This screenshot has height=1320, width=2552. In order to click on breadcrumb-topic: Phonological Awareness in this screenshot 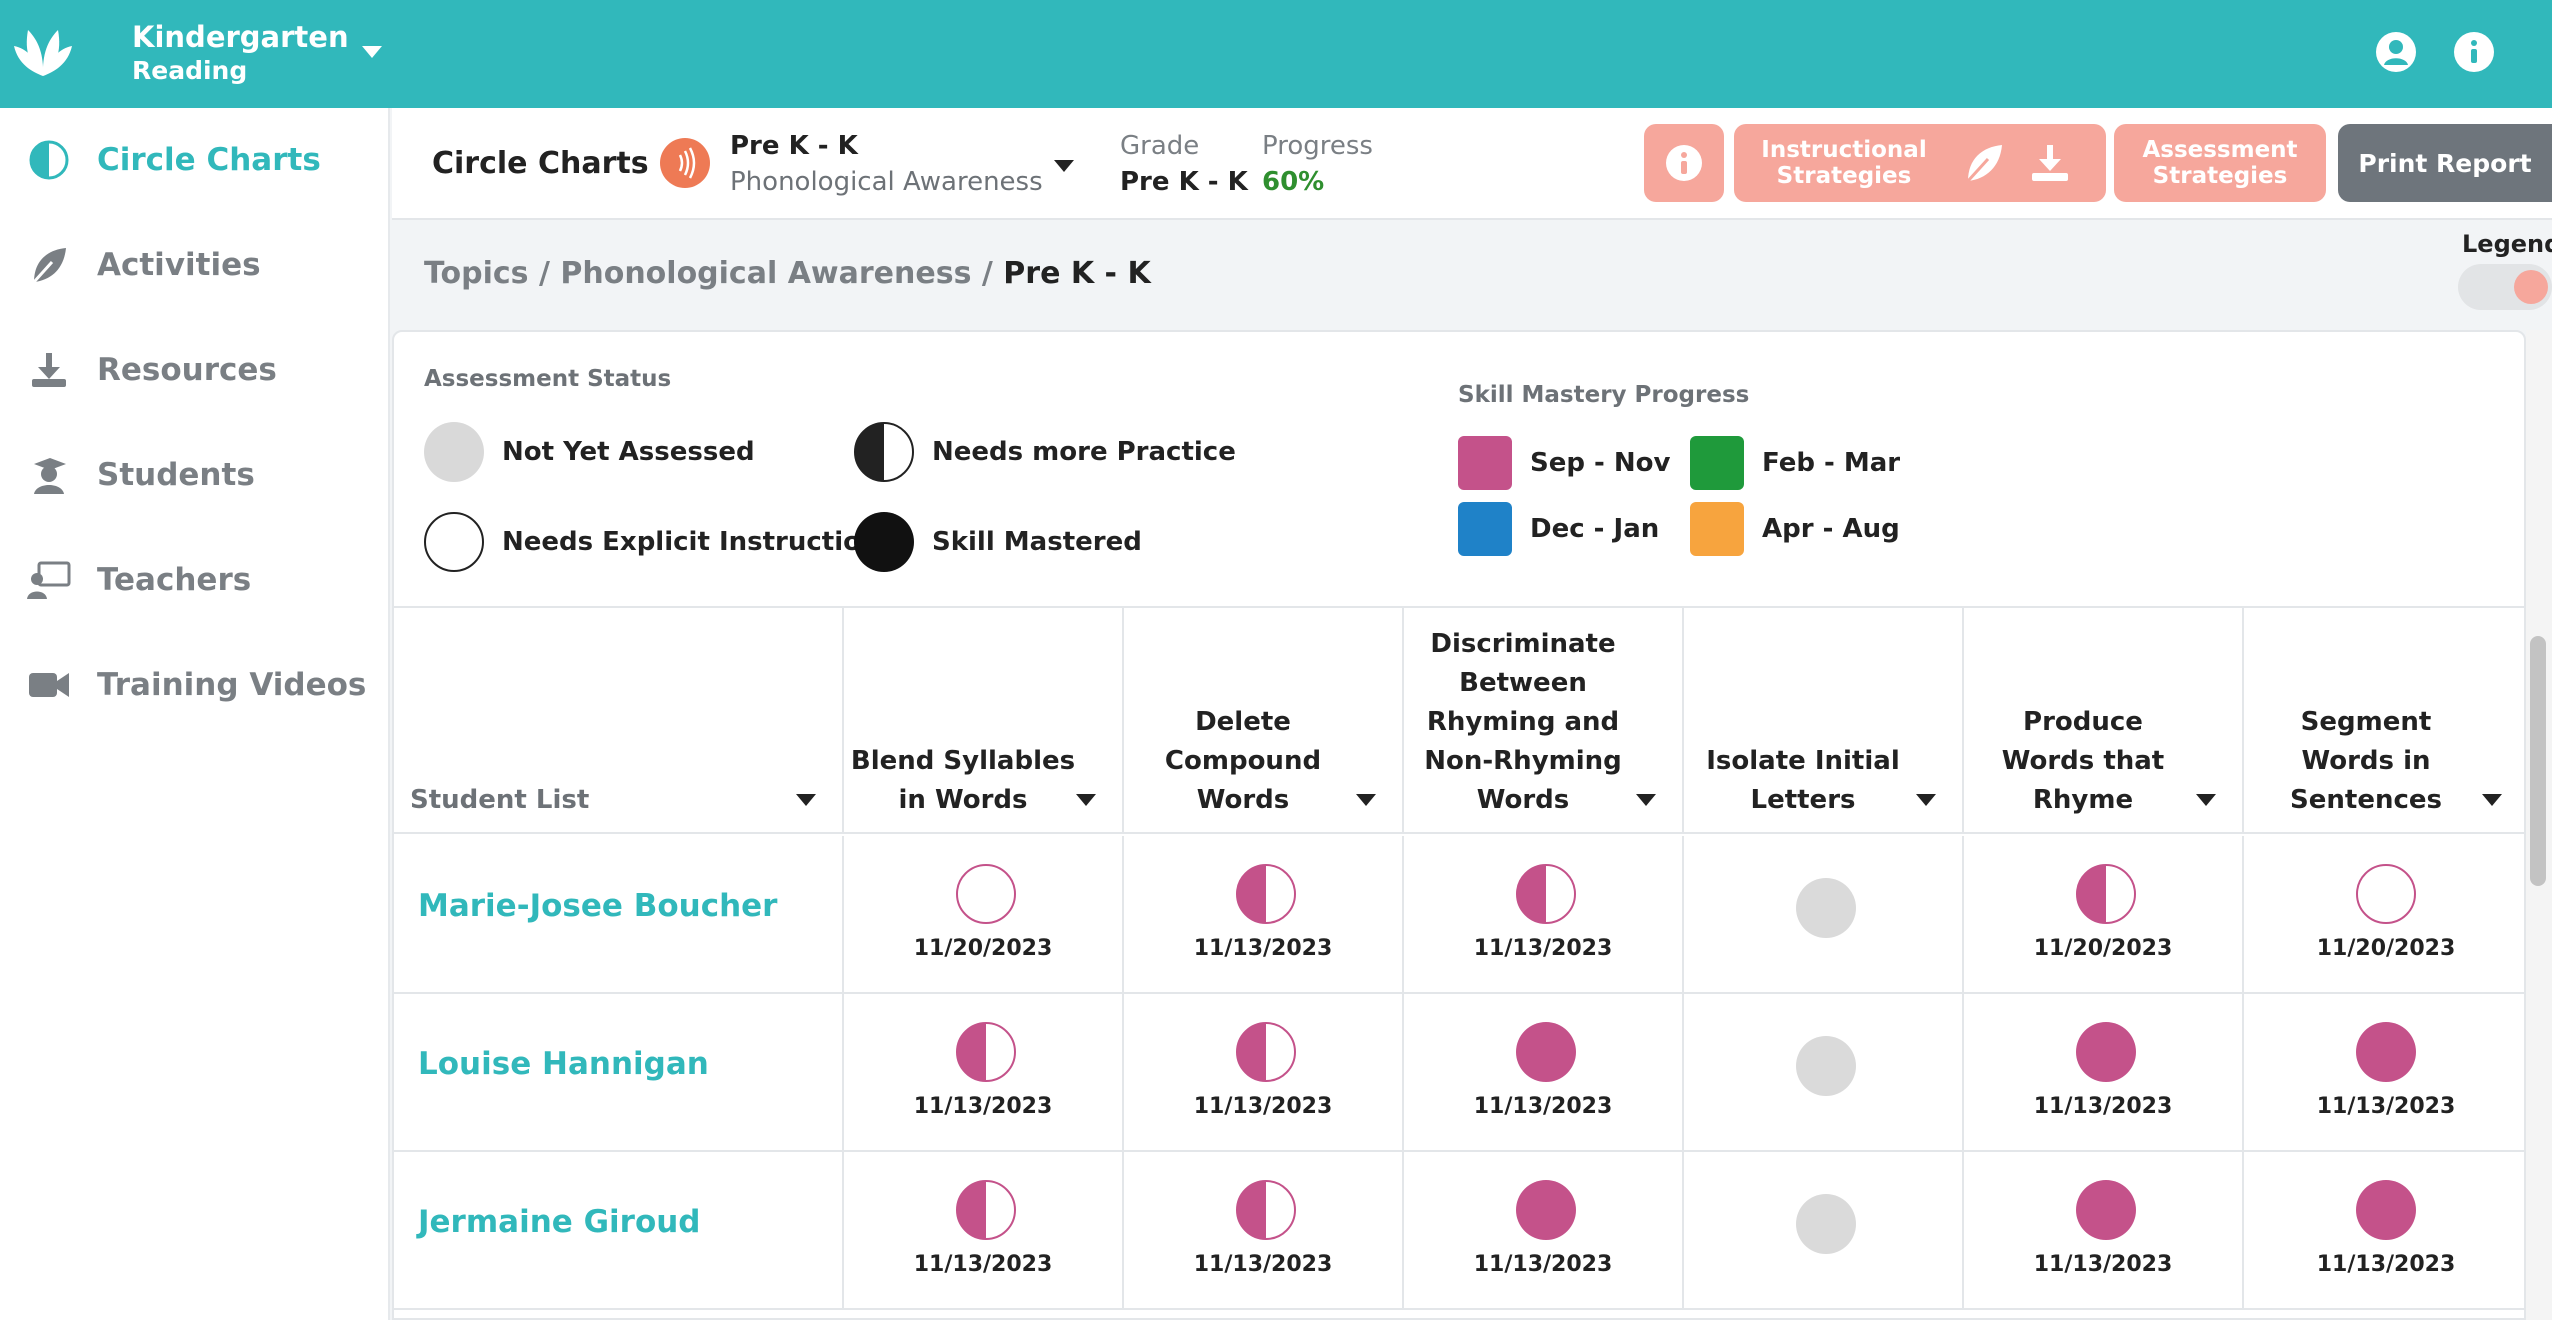, I will do `click(766, 273)`.